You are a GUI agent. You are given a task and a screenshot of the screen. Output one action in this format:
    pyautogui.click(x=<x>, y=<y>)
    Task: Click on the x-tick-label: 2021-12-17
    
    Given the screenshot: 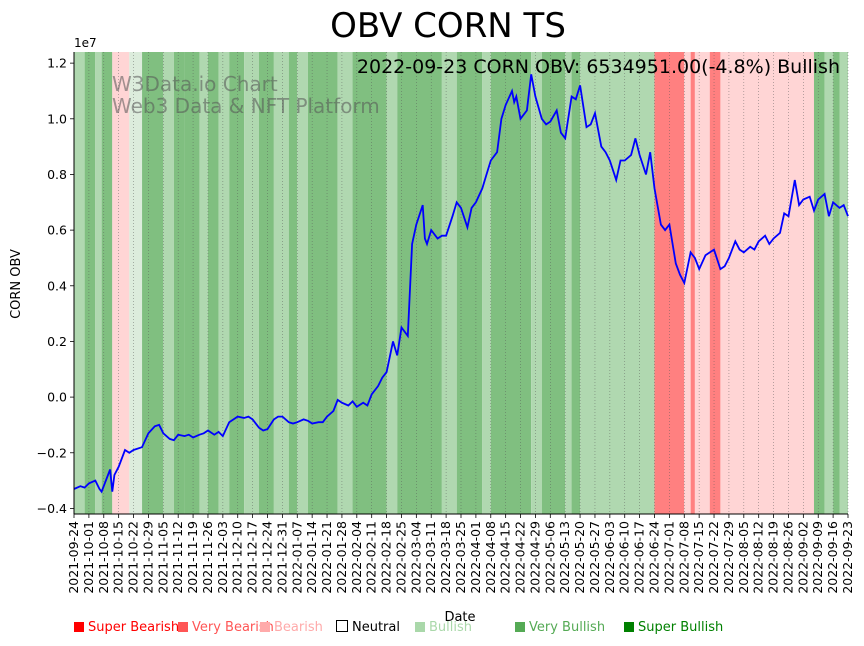 What is the action you would take?
    pyautogui.click(x=252, y=557)
    